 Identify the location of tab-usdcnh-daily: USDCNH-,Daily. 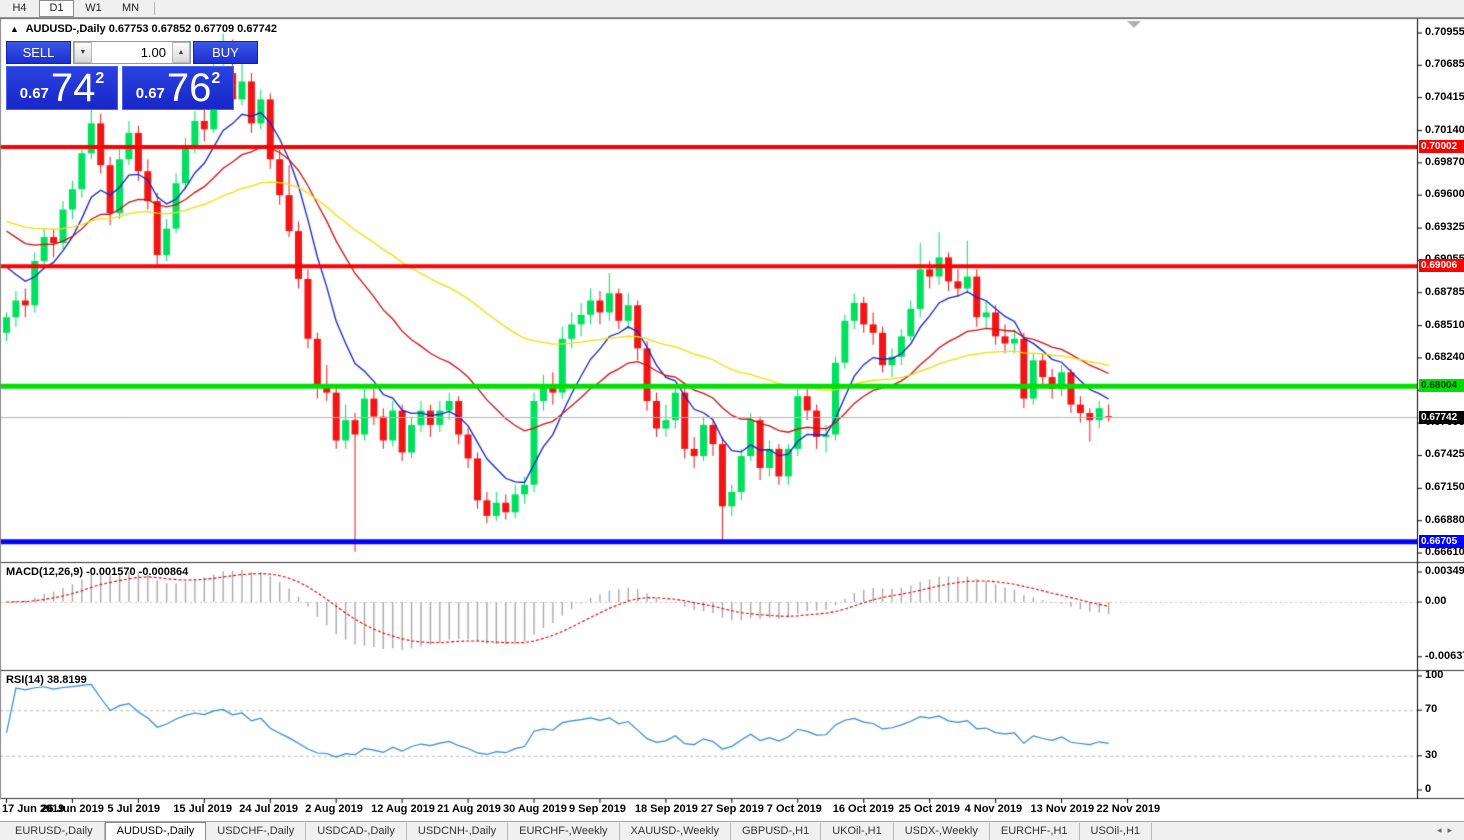
(458, 831).